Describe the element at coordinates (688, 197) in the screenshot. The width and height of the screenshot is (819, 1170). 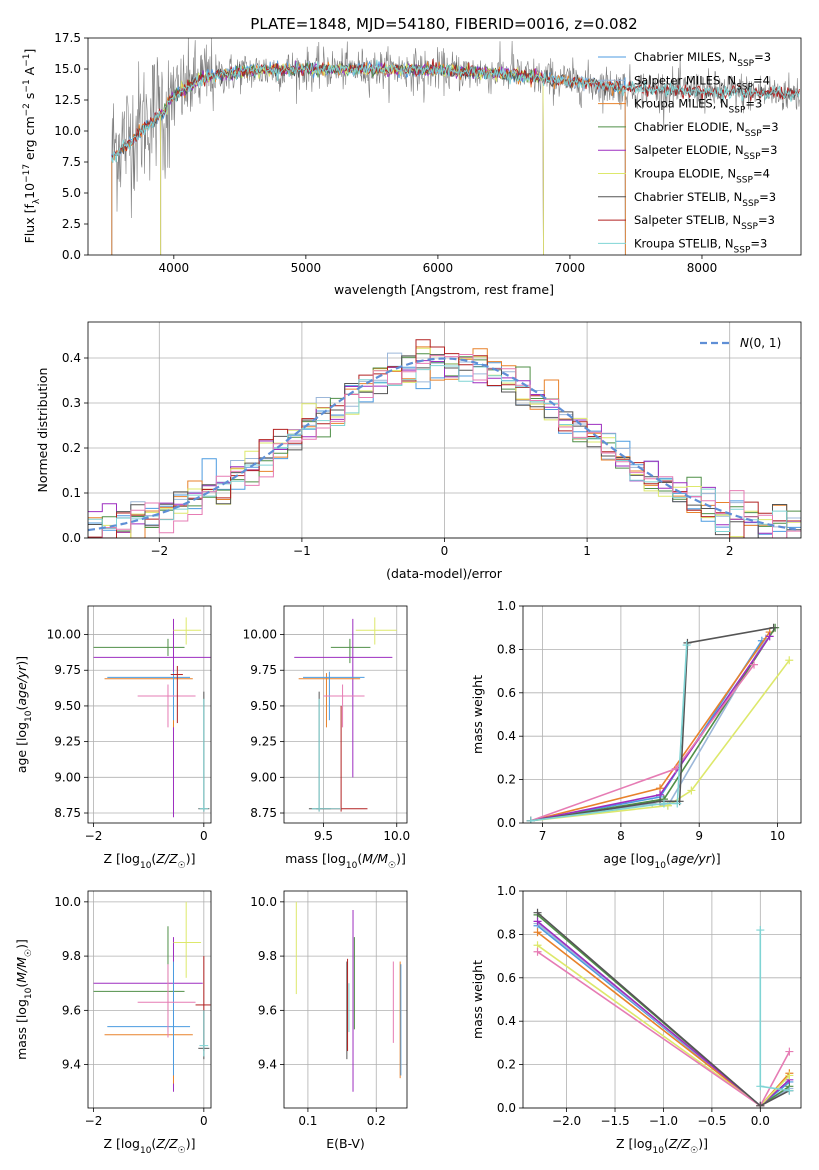
I see `label-part: Chabrier STELIB, N` at that location.